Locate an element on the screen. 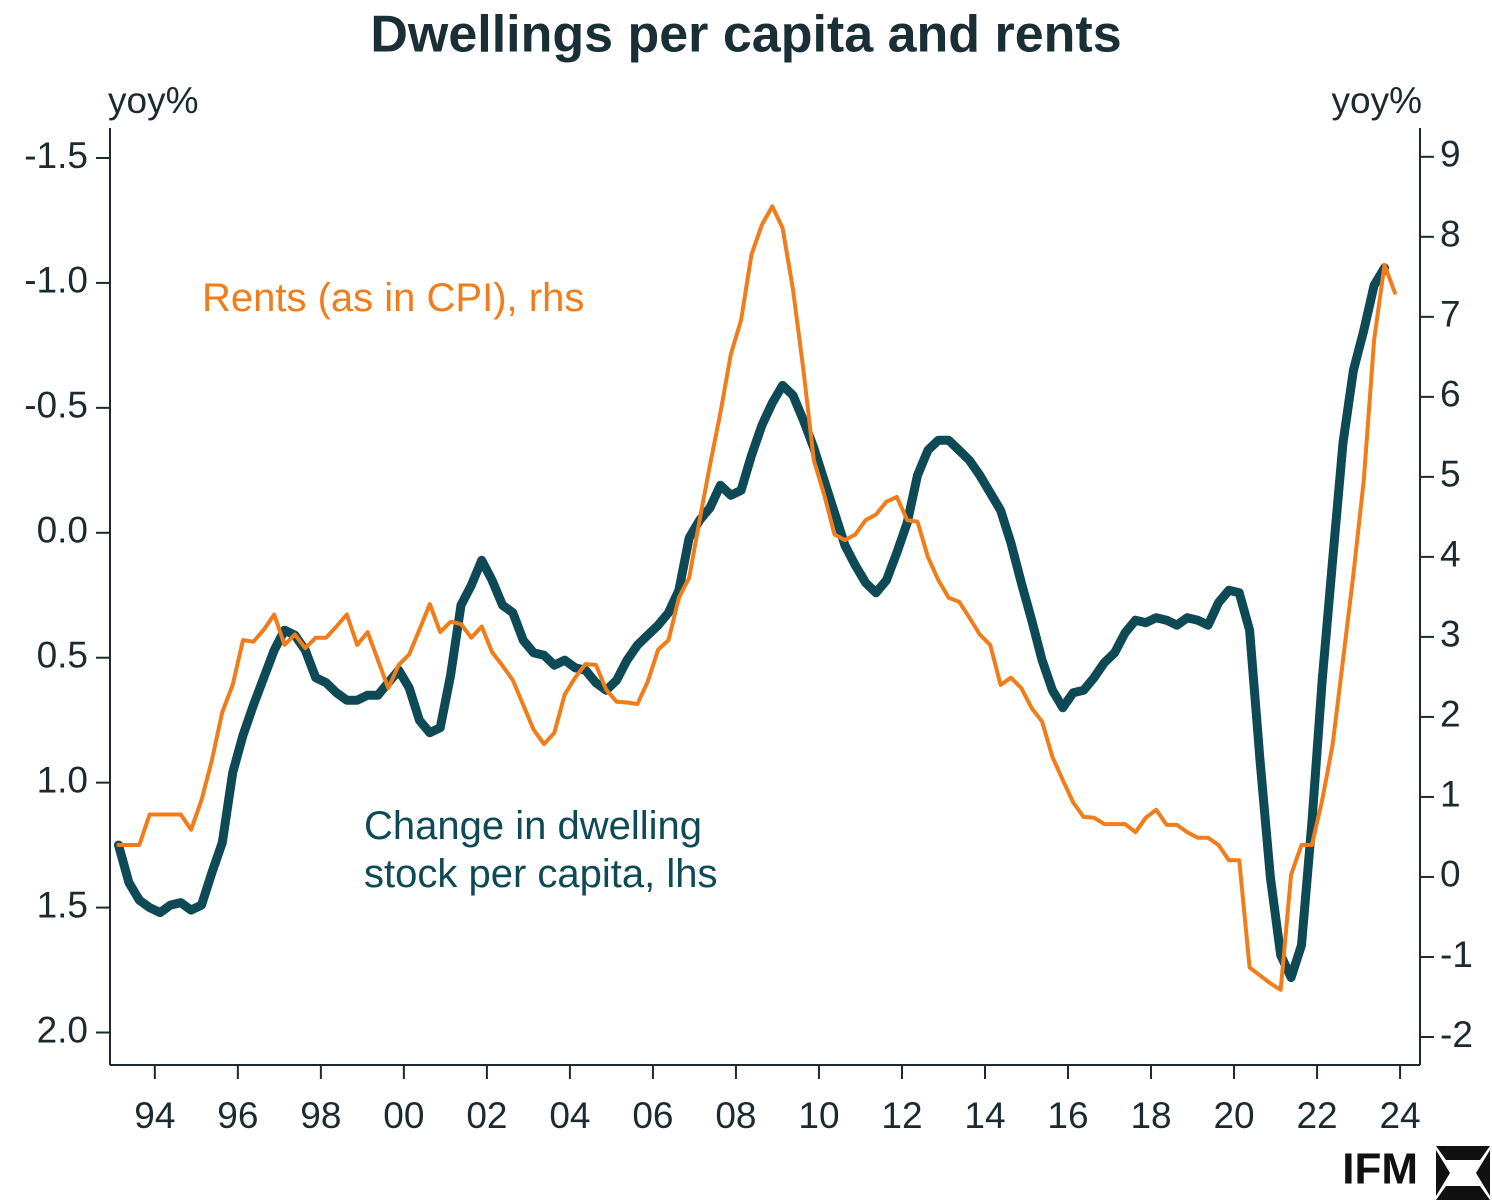 The width and height of the screenshot is (1492, 1203). logo-text: IFM is located at coordinates (1380, 1169).